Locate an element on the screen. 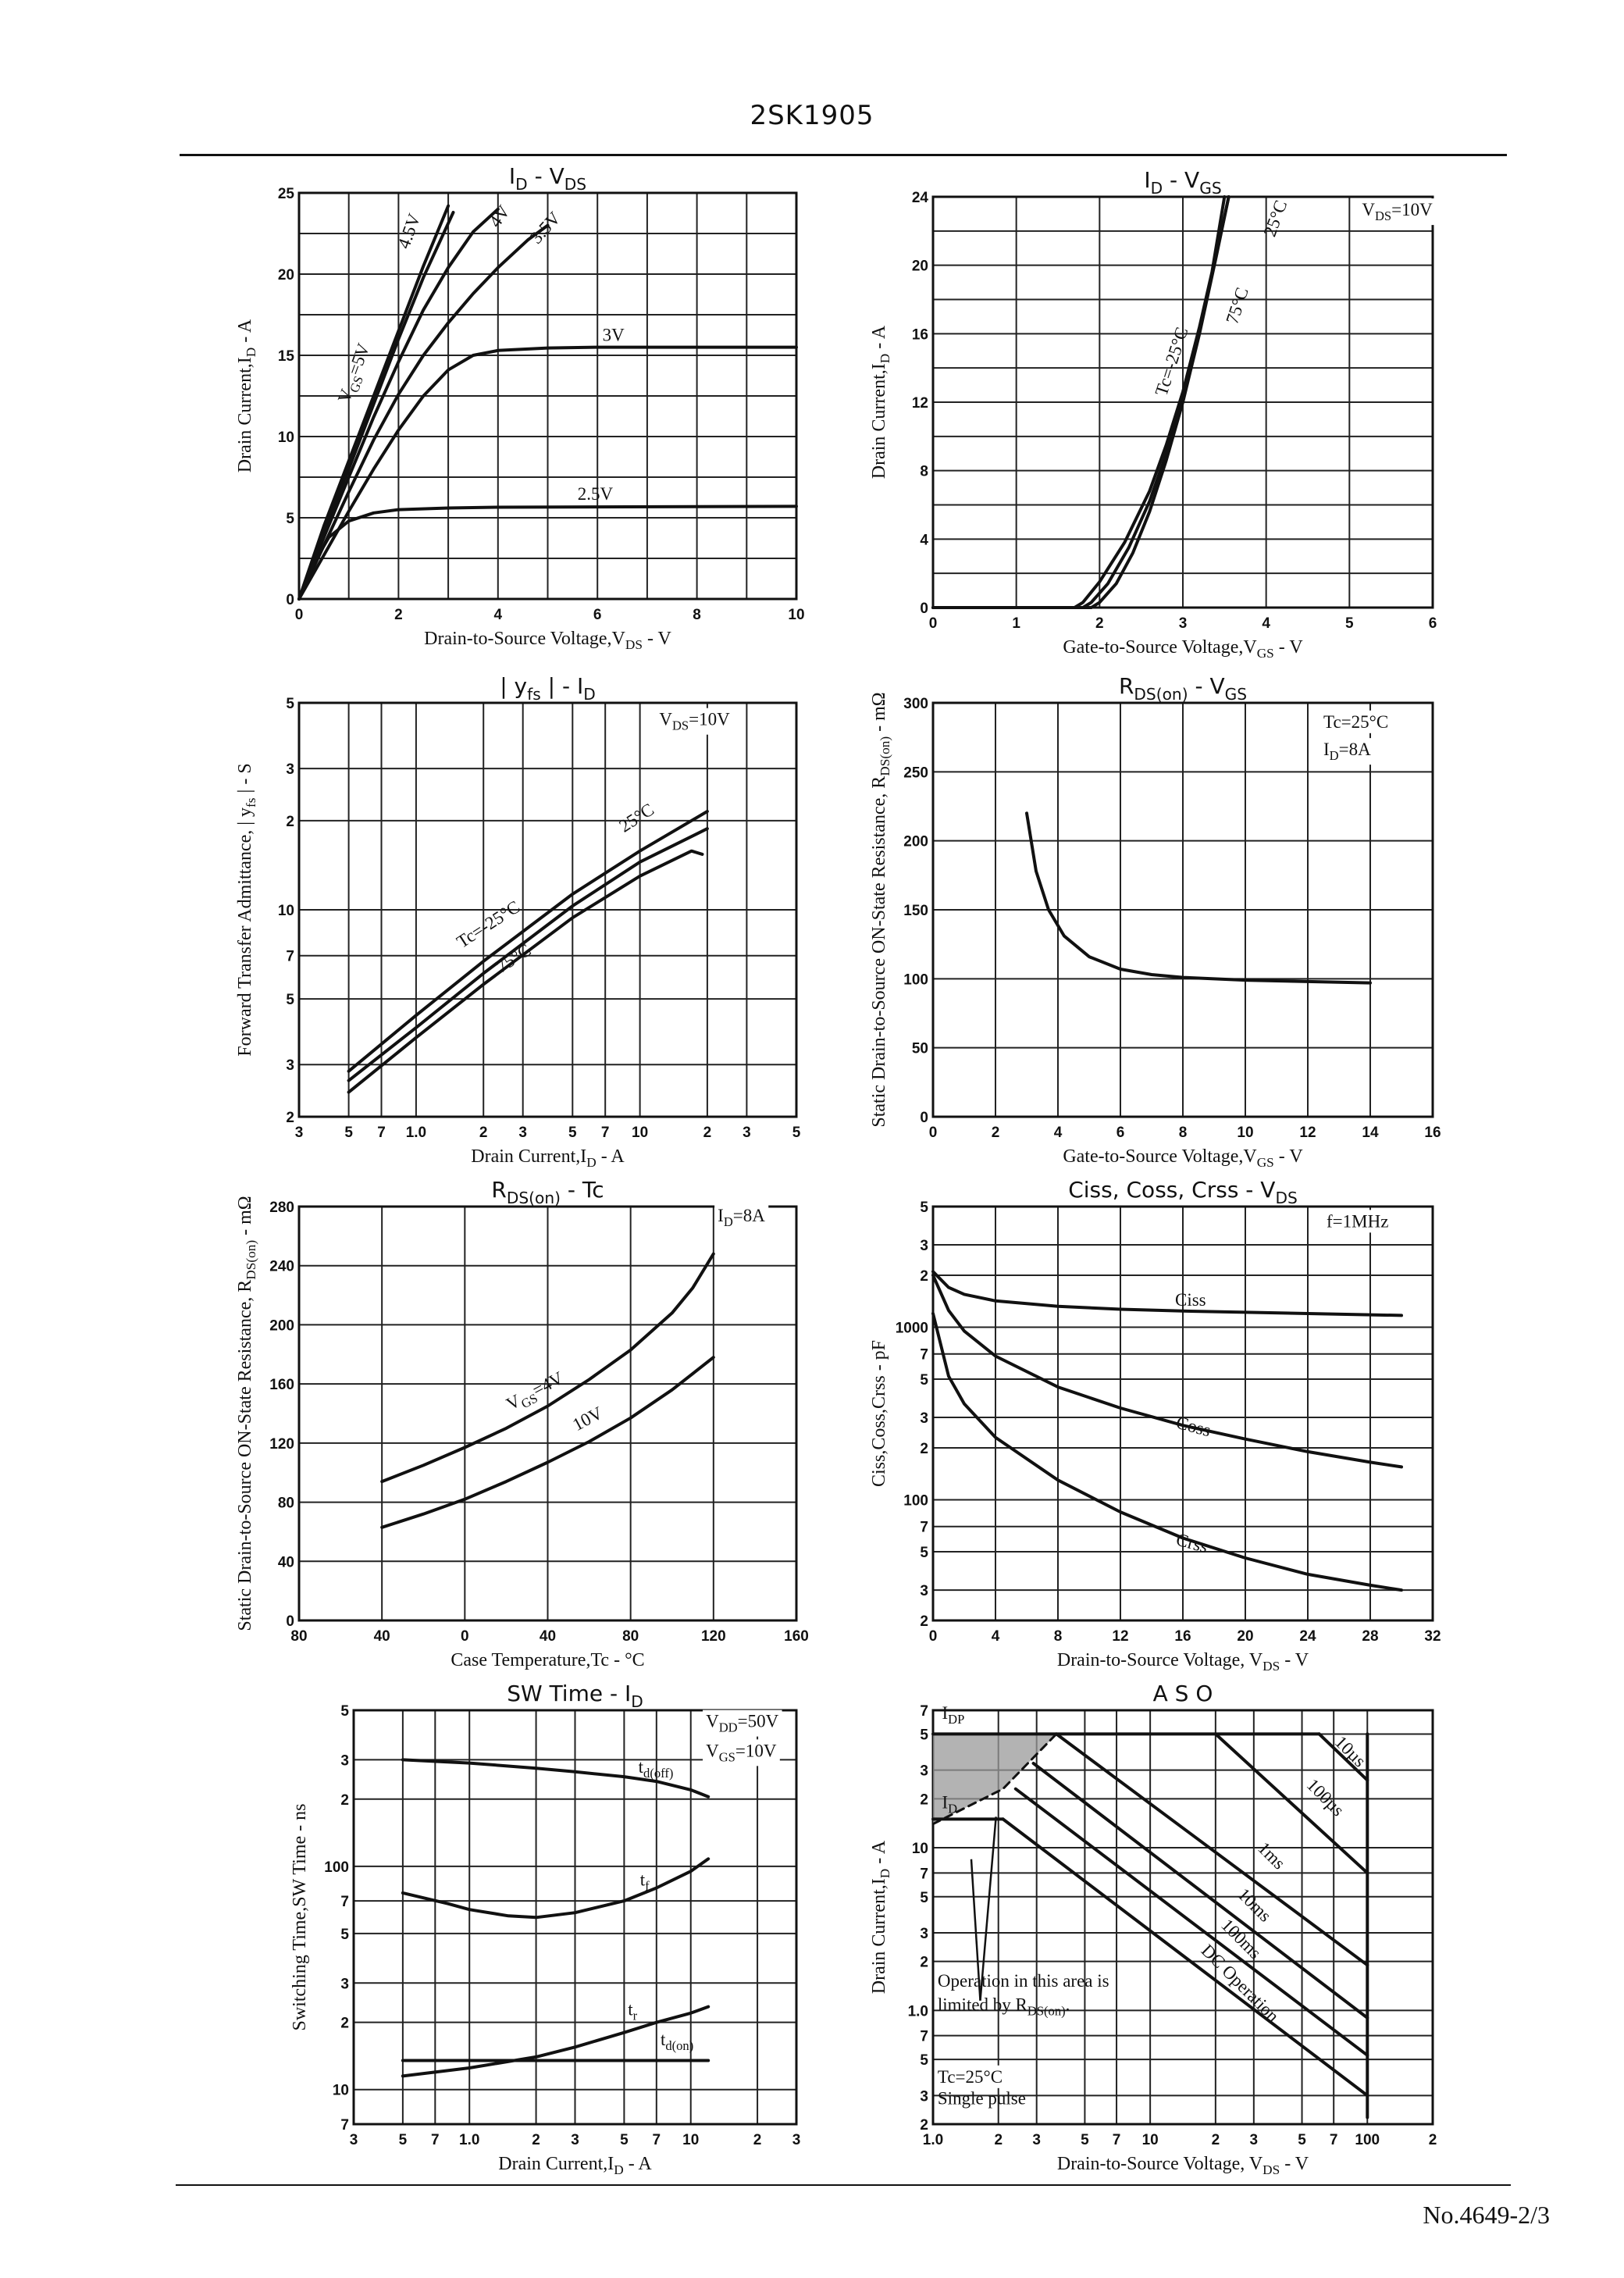  series-r-ds-on-limit is located at coordinates (994, 1779).